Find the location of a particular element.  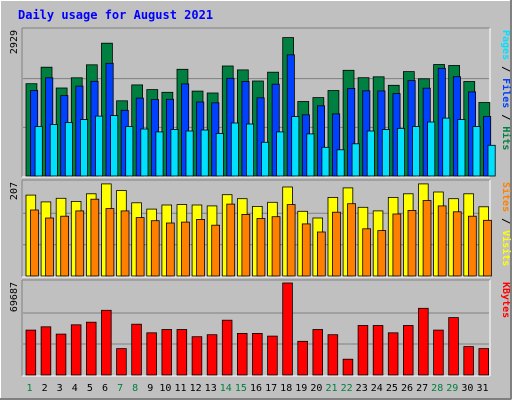

x-tick-label-day-24: 24 is located at coordinates (377, 388).